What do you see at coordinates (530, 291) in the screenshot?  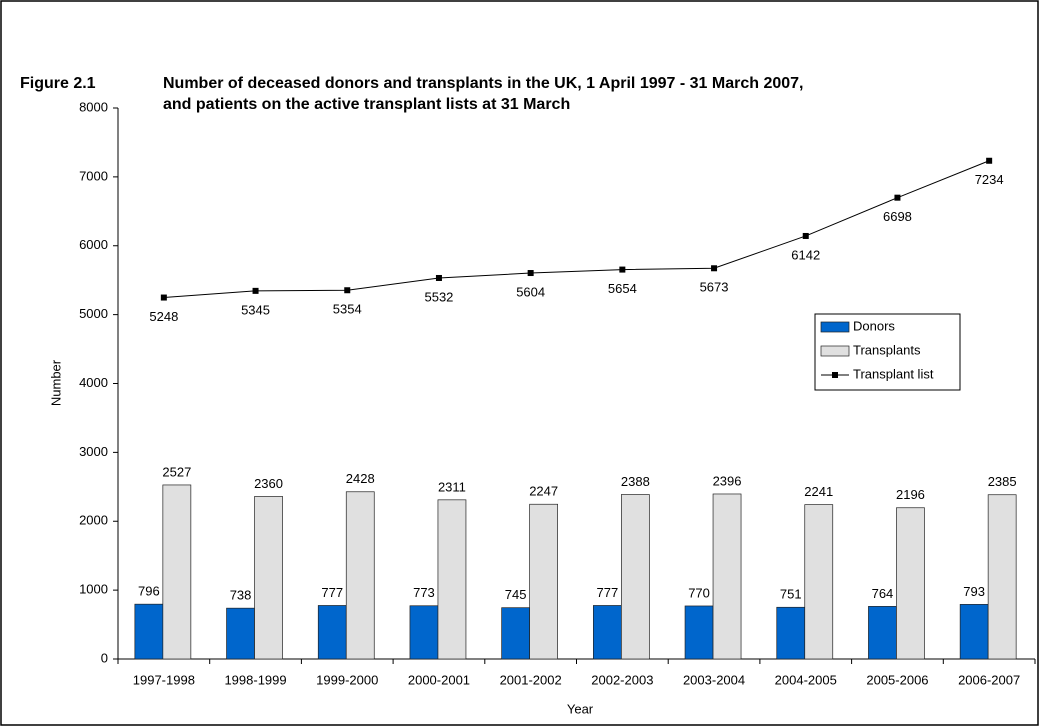 I see `data-label: 5604` at bounding box center [530, 291].